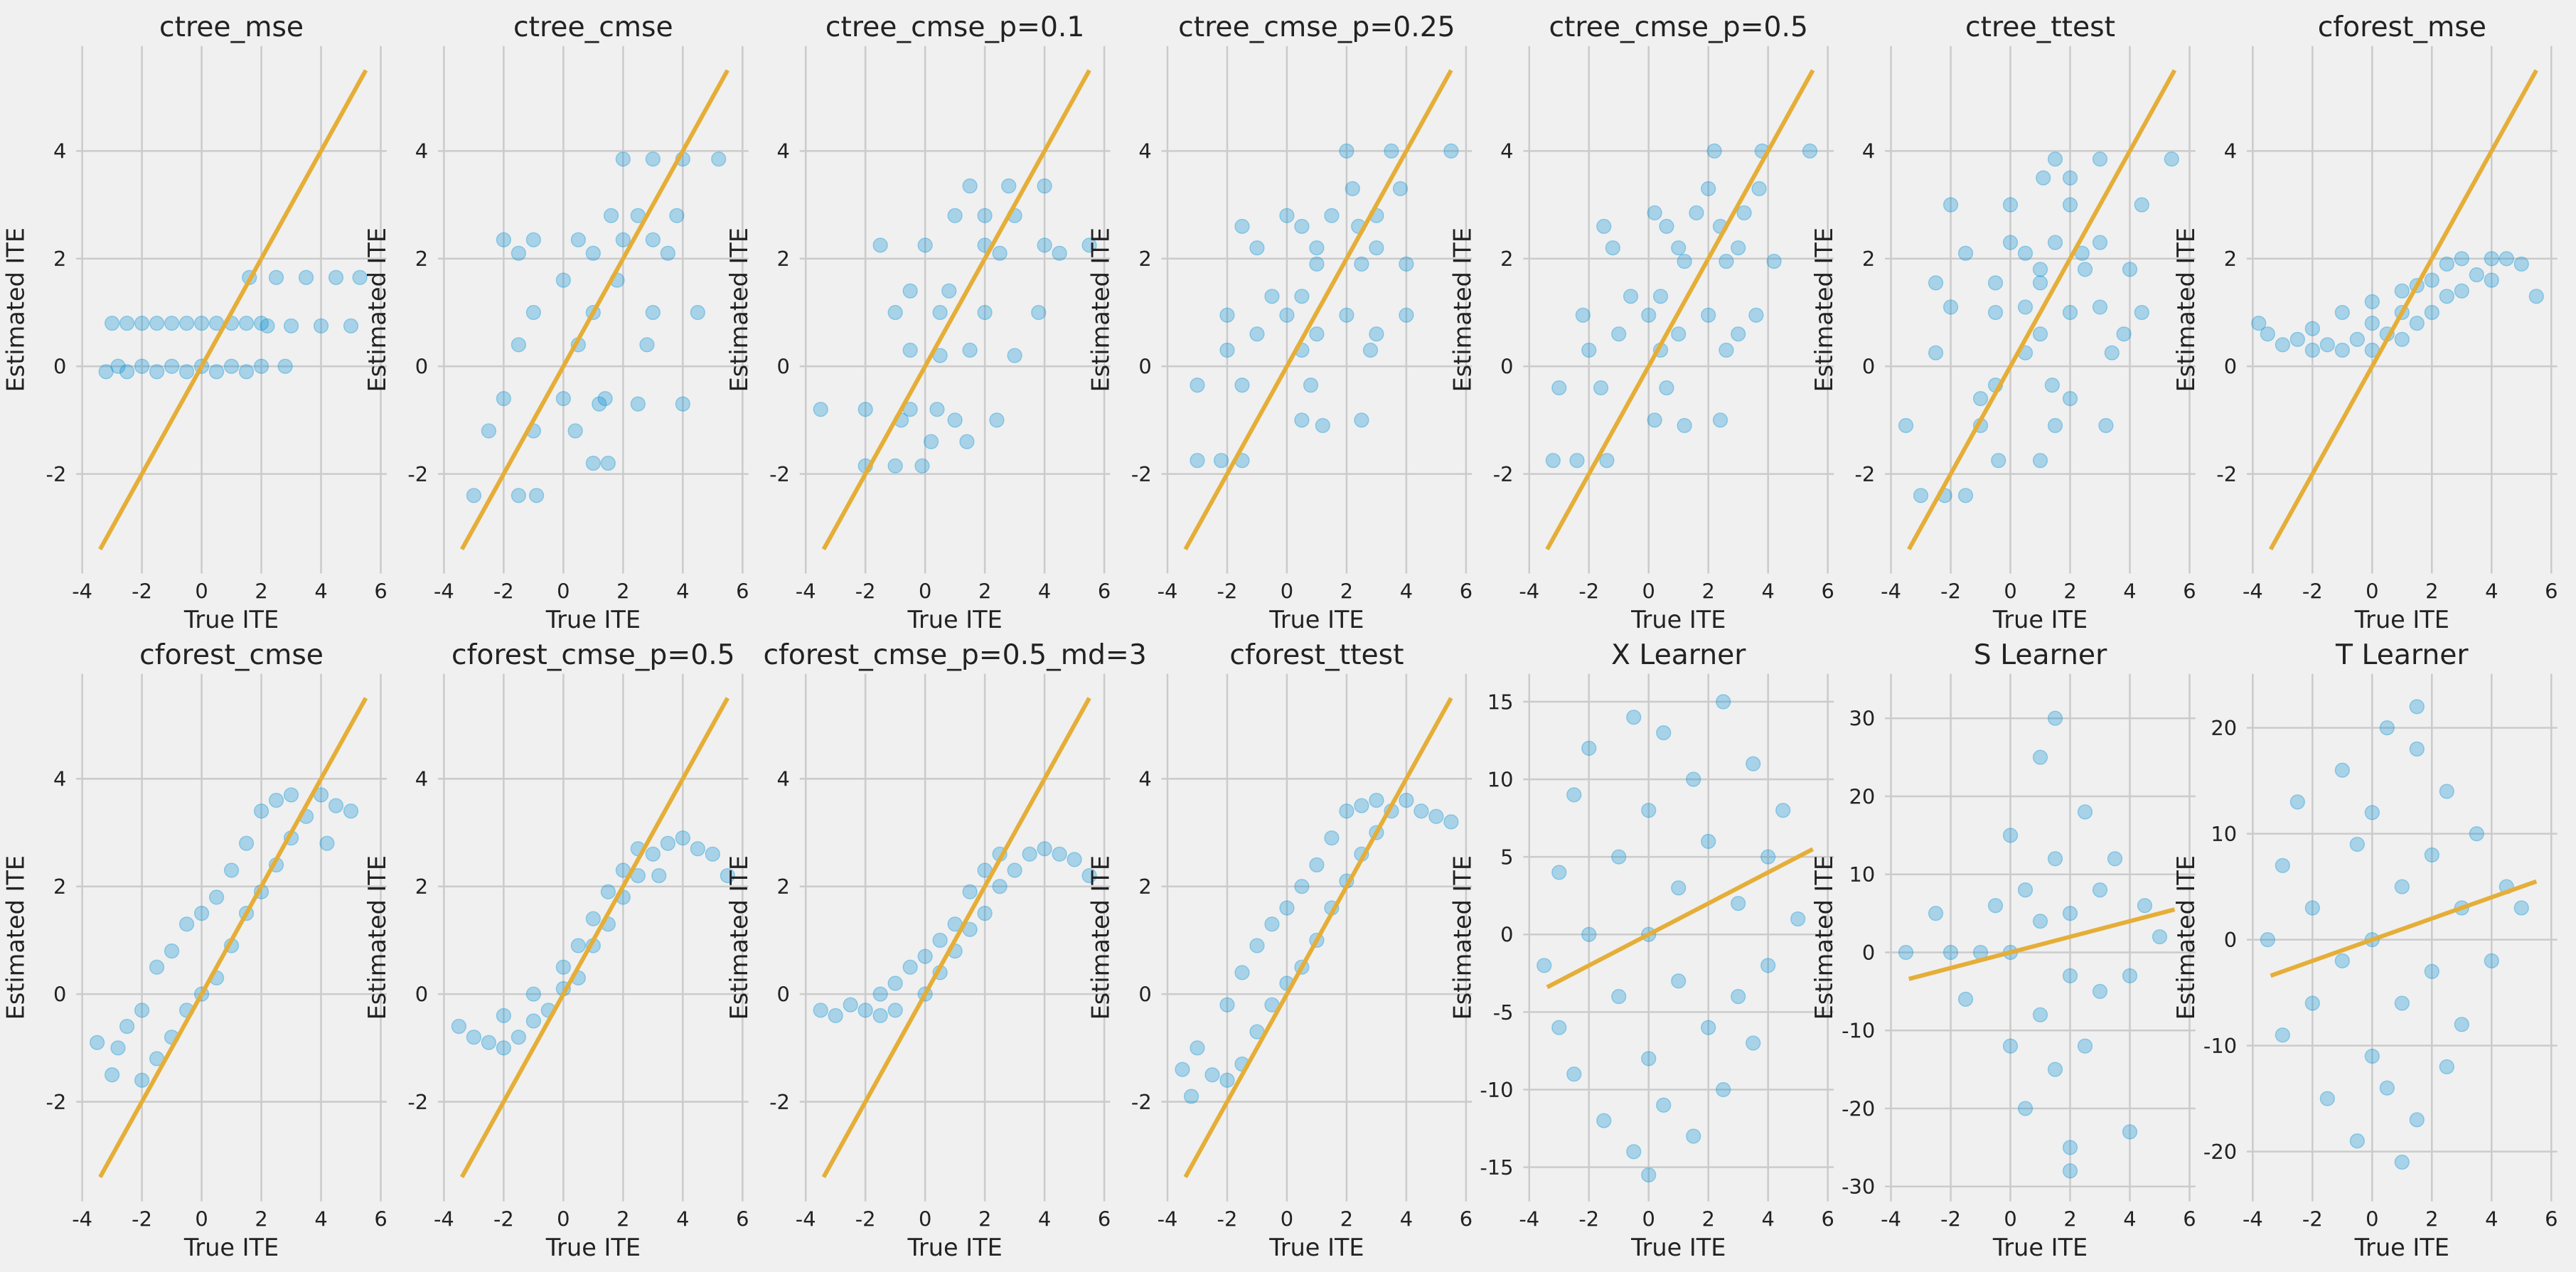  I want to click on subplot-title: X Learner, so click(1679, 655).